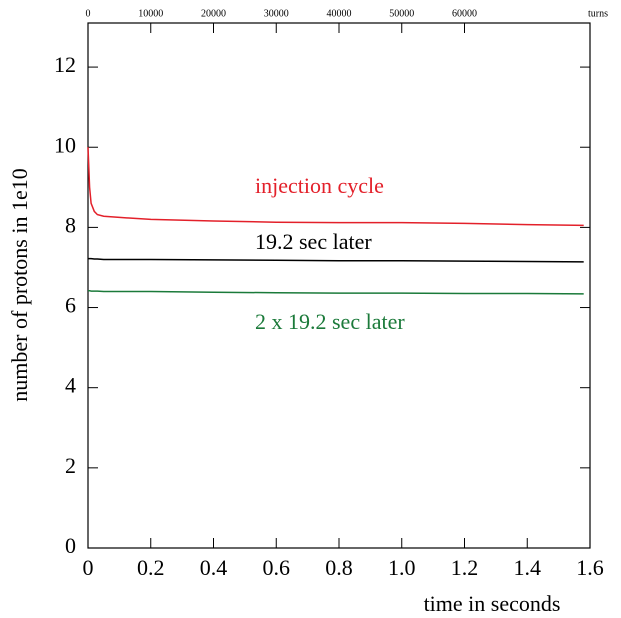 This screenshot has height=618, width=621. I want to click on series-label: injection cycle, so click(319, 185).